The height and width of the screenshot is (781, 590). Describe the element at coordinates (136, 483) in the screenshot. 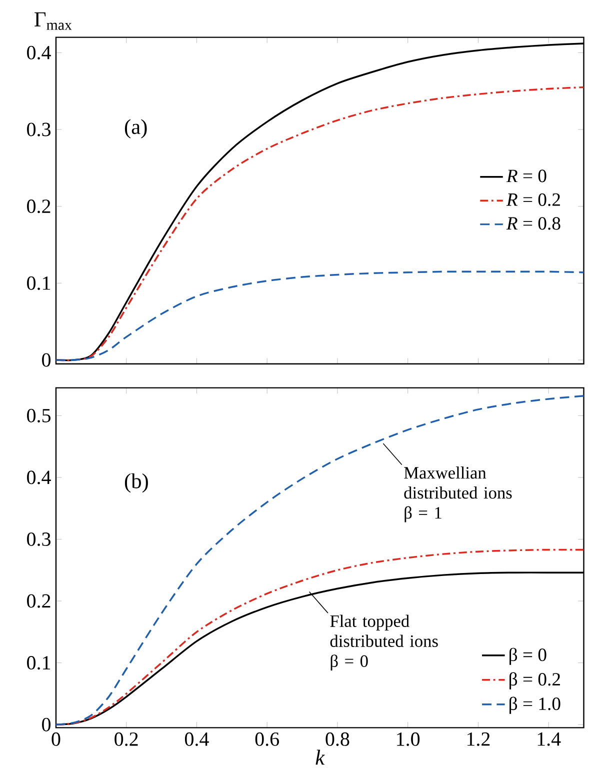

I see `annotation: (b)` at that location.